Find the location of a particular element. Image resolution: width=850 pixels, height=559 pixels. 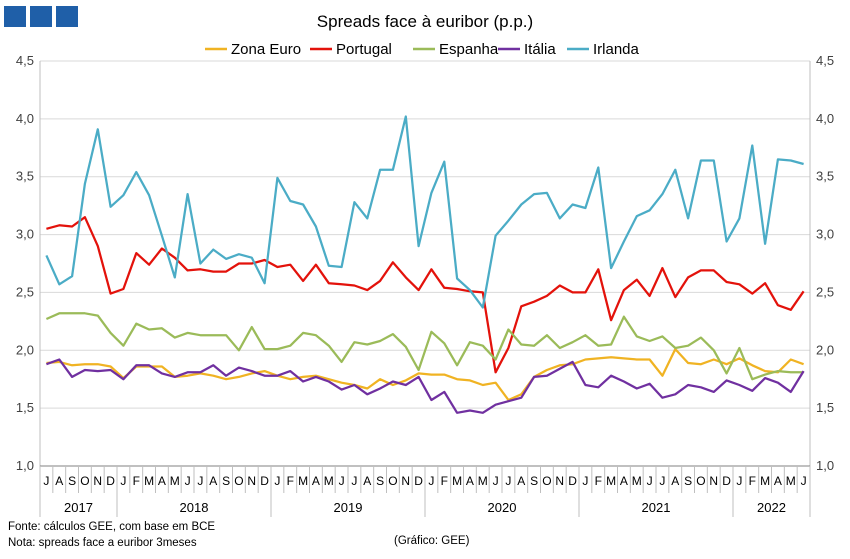

method-note: Nota: spreads face a euribor 3meses is located at coordinates (102, 543).